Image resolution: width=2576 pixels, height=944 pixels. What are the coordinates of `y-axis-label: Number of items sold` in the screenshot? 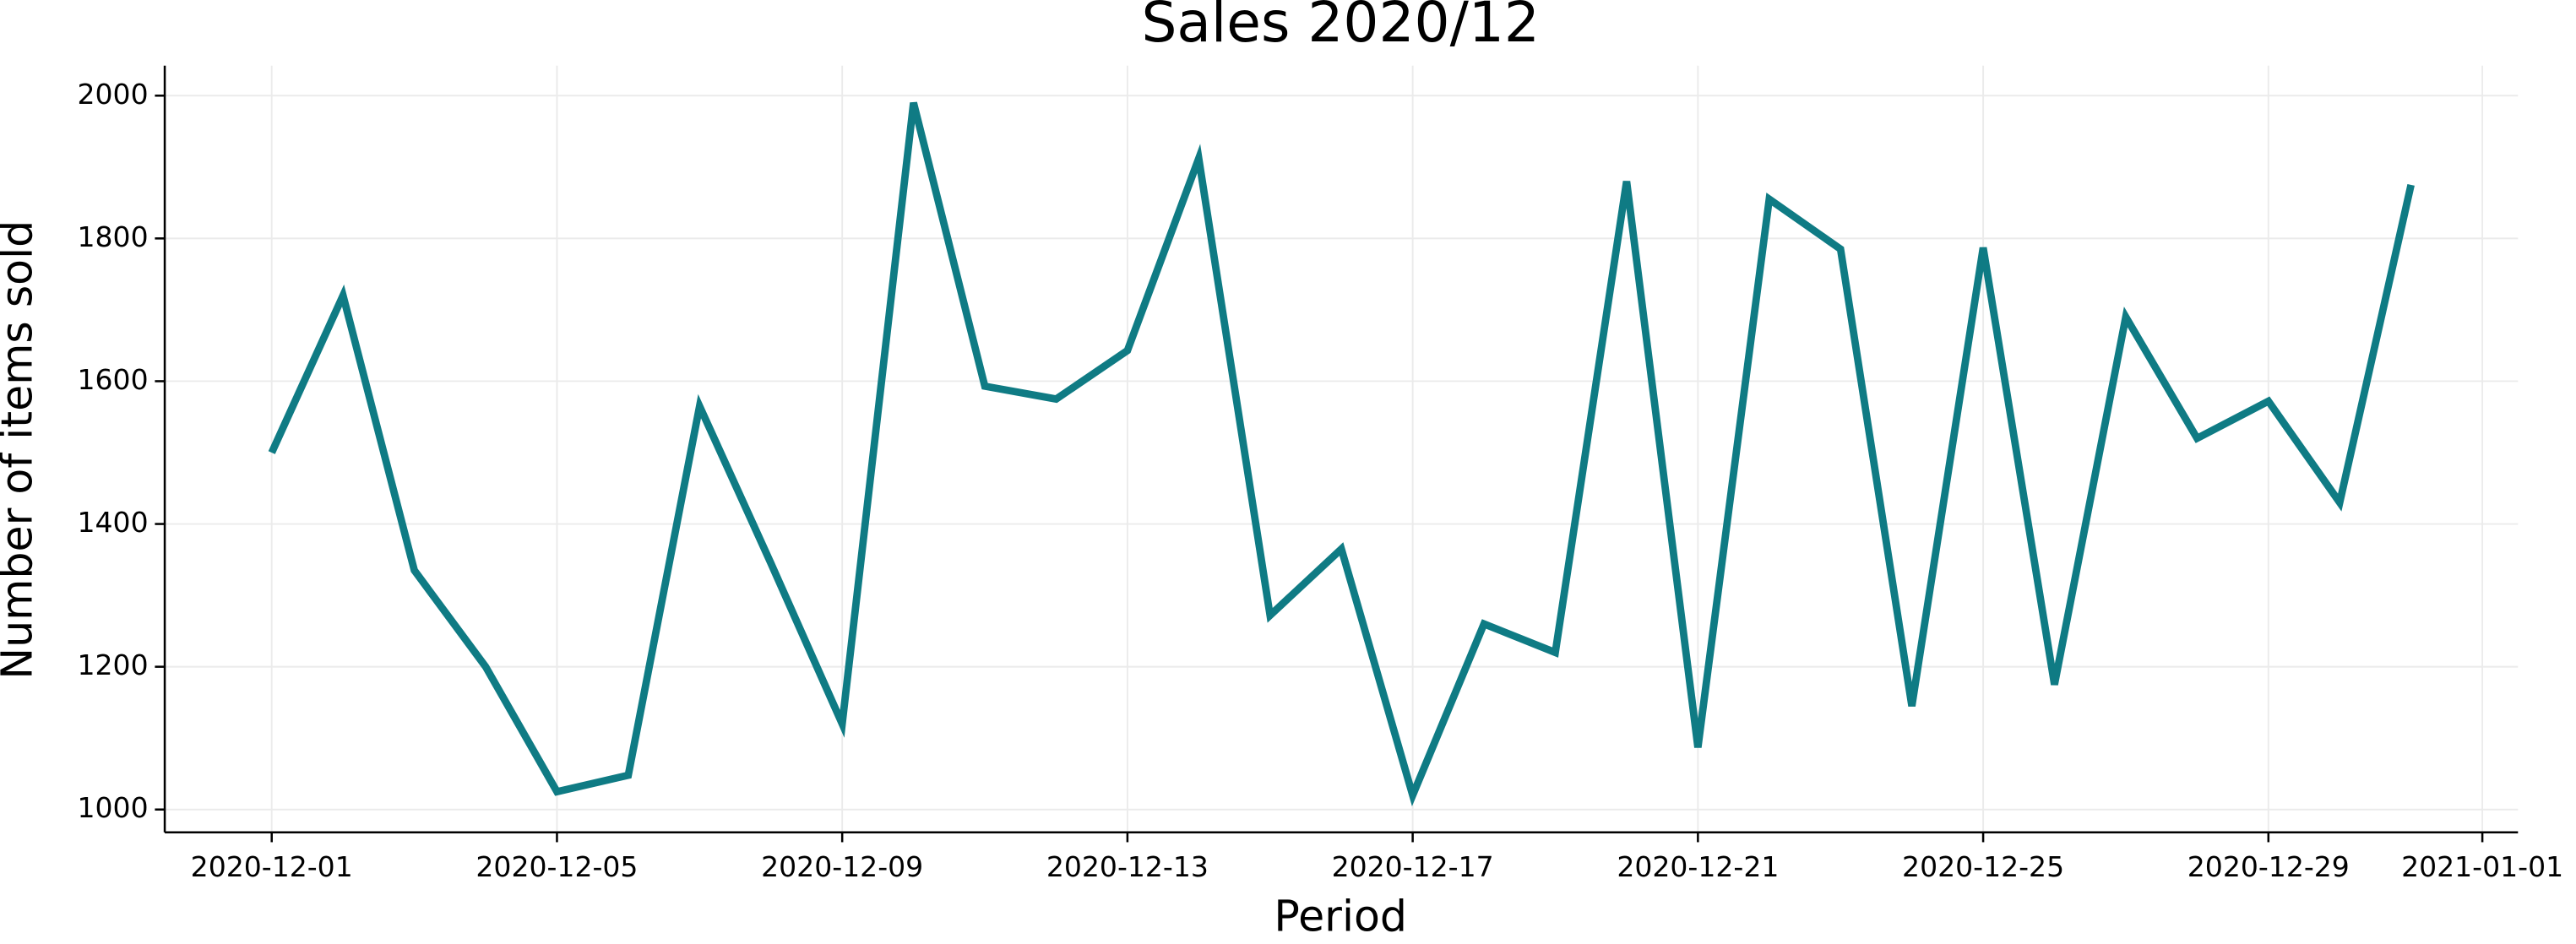 It's located at (20, 450).